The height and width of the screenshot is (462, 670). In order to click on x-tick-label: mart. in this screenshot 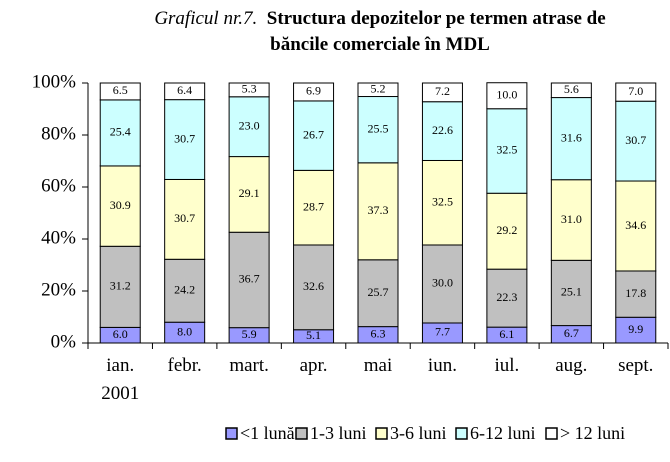, I will do `click(249, 365)`.